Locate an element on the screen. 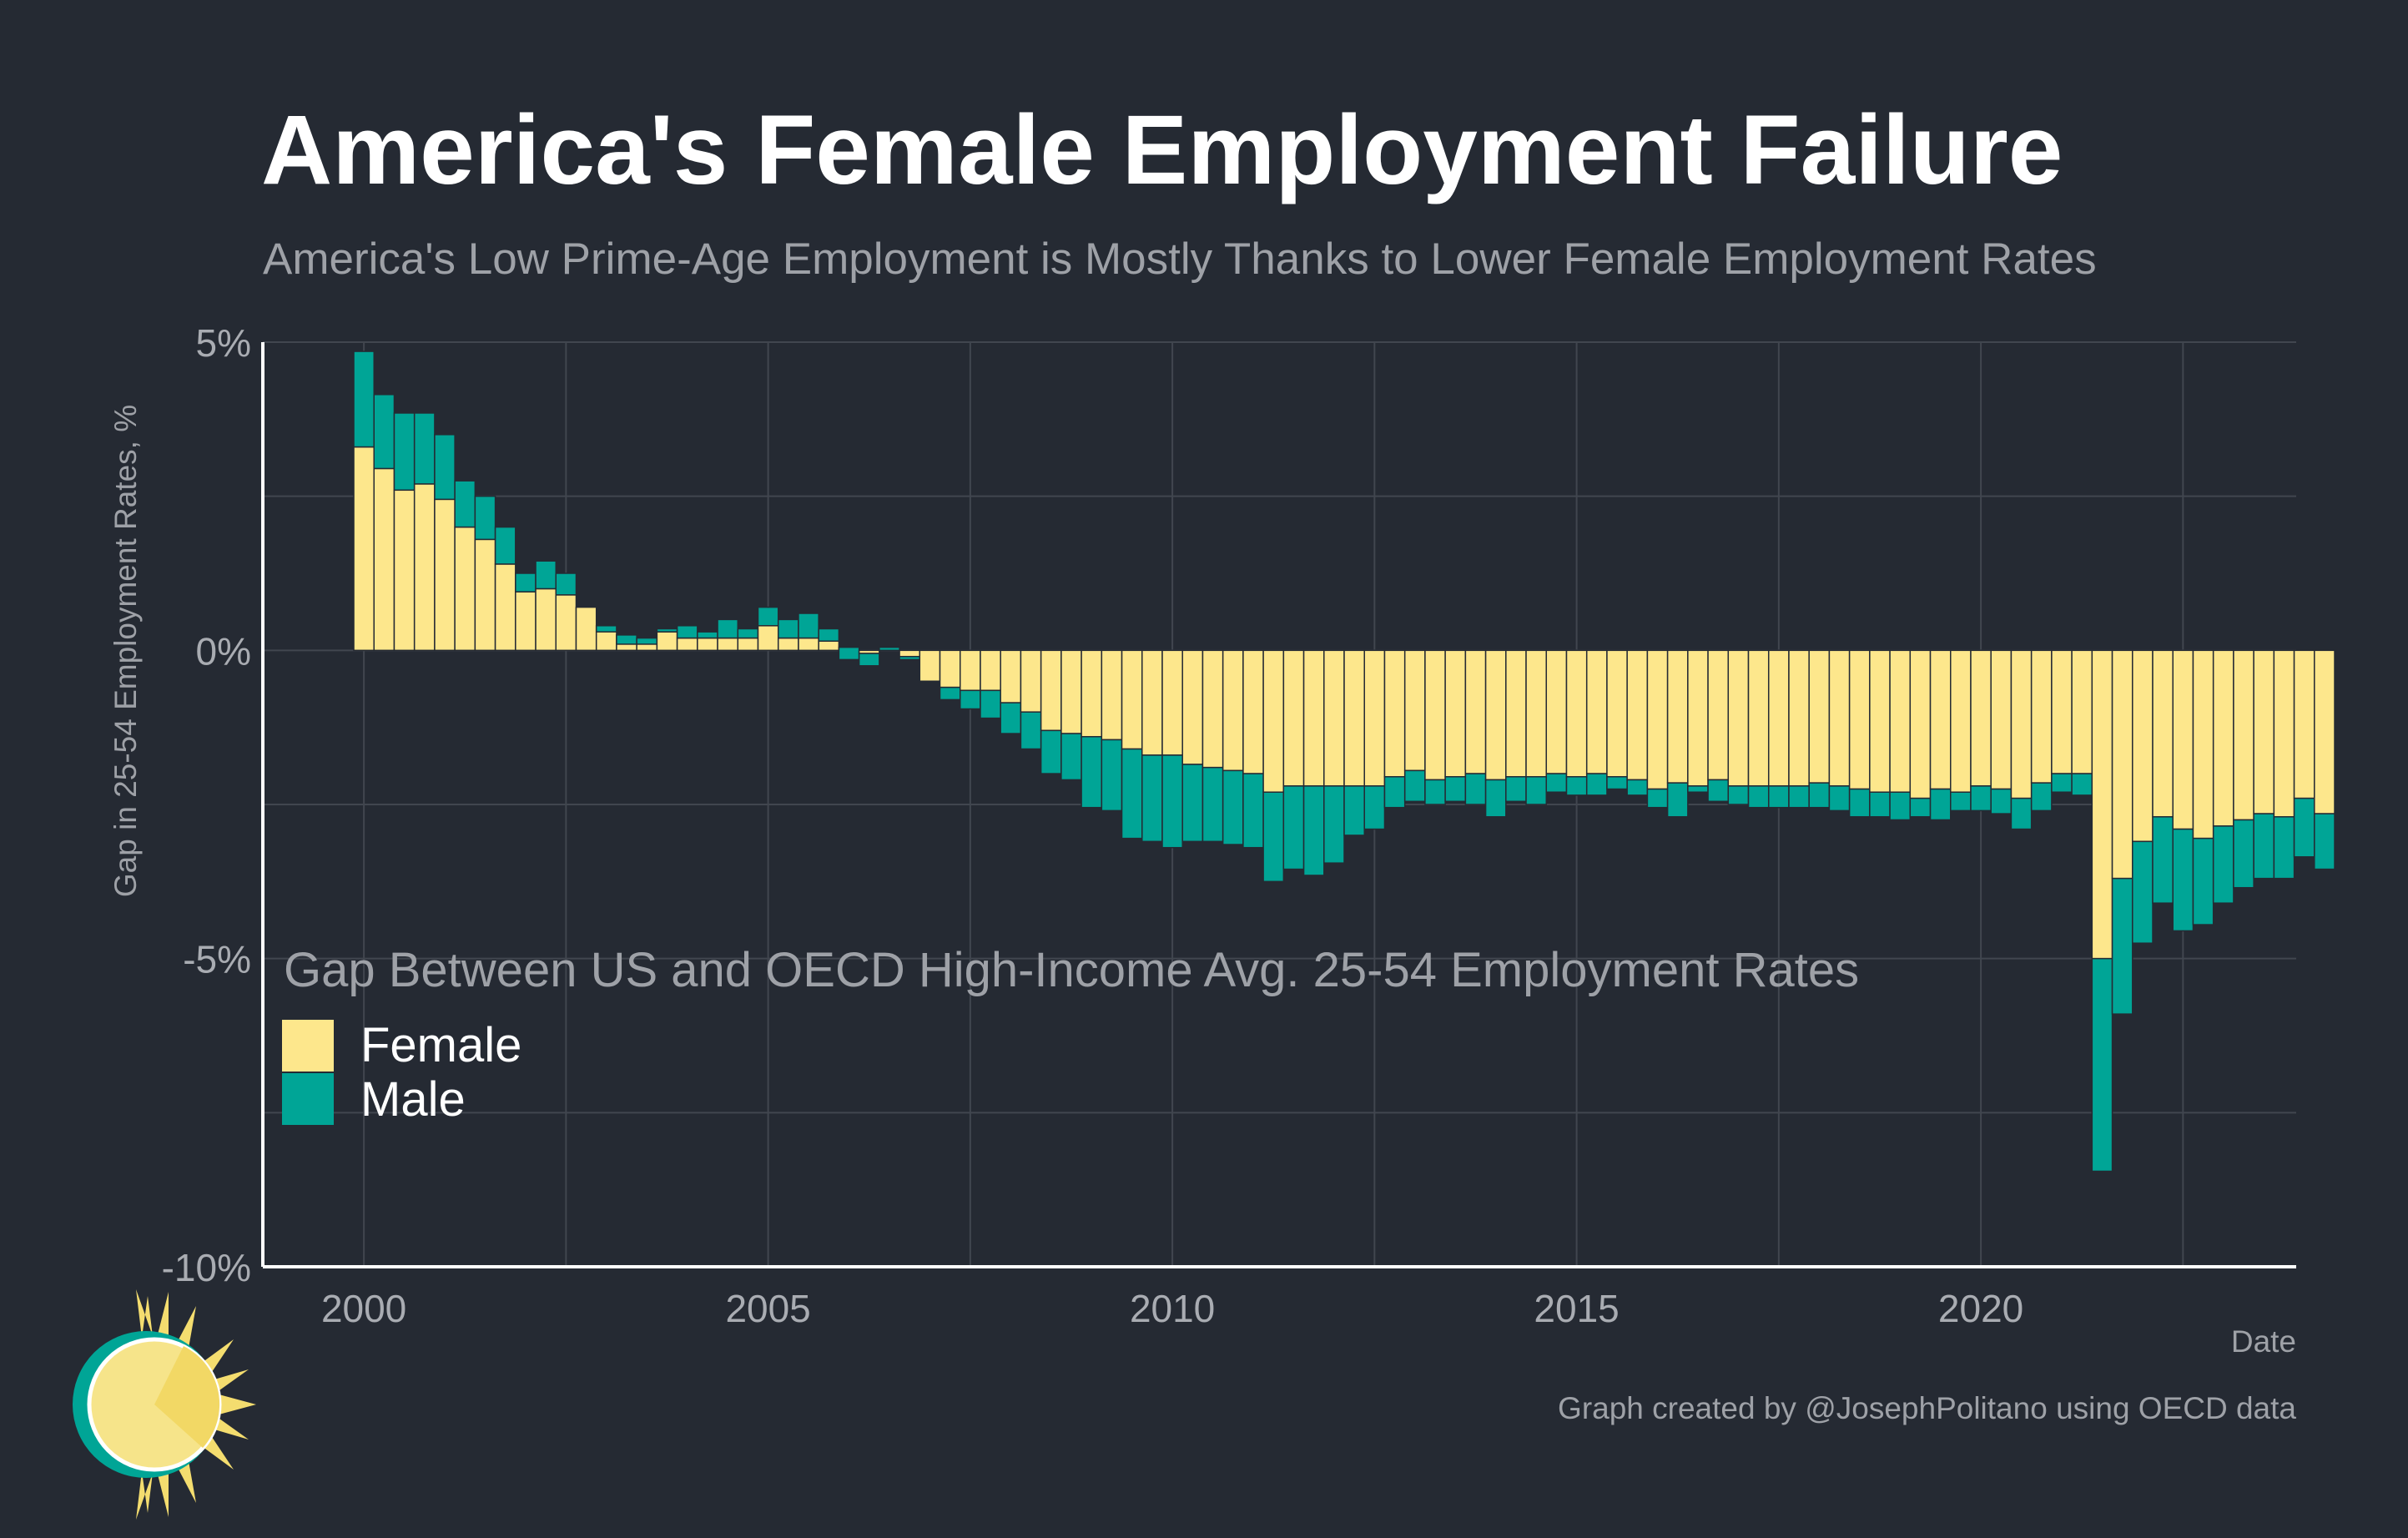 The width and height of the screenshot is (2408, 1538). x-tick-label: 2010 is located at coordinates (1172, 1308).